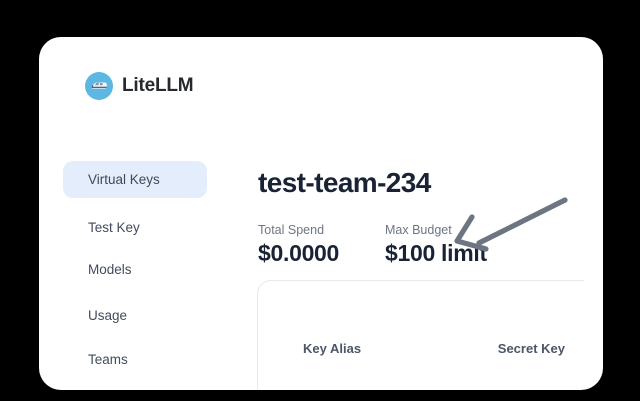 The image size is (640, 401). What do you see at coordinates (531, 348) in the screenshot?
I see `column-header-secret-key: Secret Key` at bounding box center [531, 348].